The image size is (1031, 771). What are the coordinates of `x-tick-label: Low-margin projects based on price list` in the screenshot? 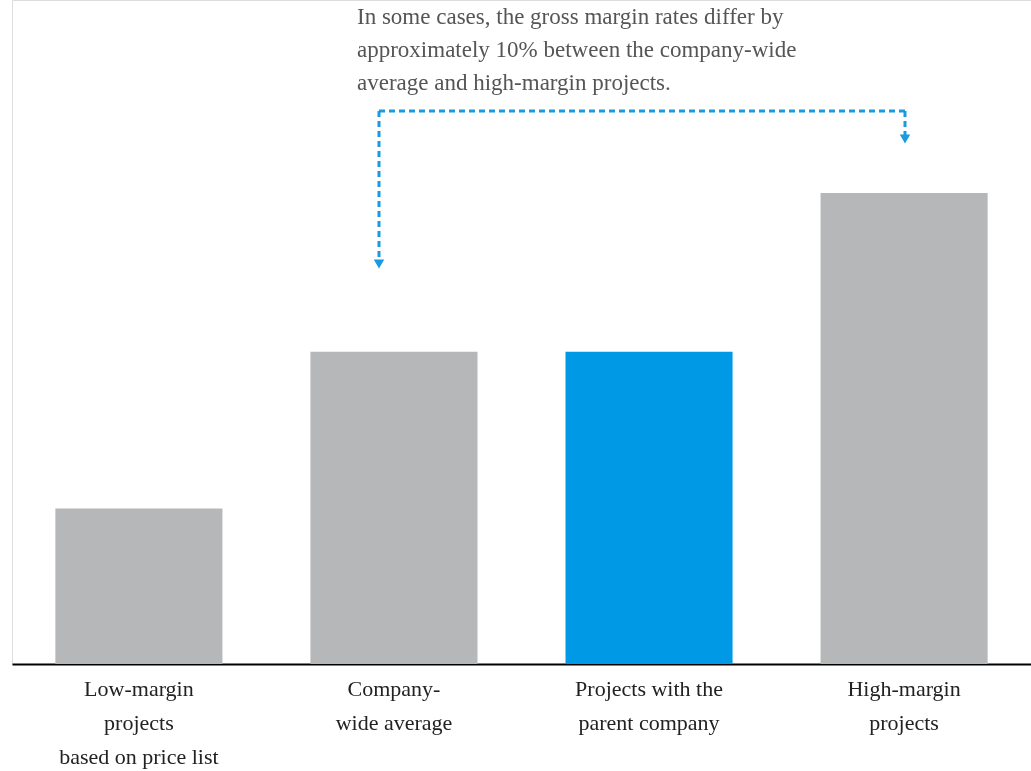 It's located at (139, 722).